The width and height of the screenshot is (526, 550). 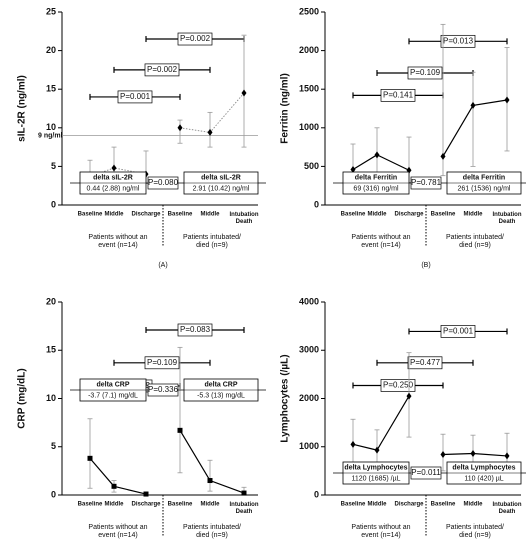 What do you see at coordinates (285, 108) in the screenshot?
I see `y-axis-label: Ferritin (ng/ml)` at bounding box center [285, 108].